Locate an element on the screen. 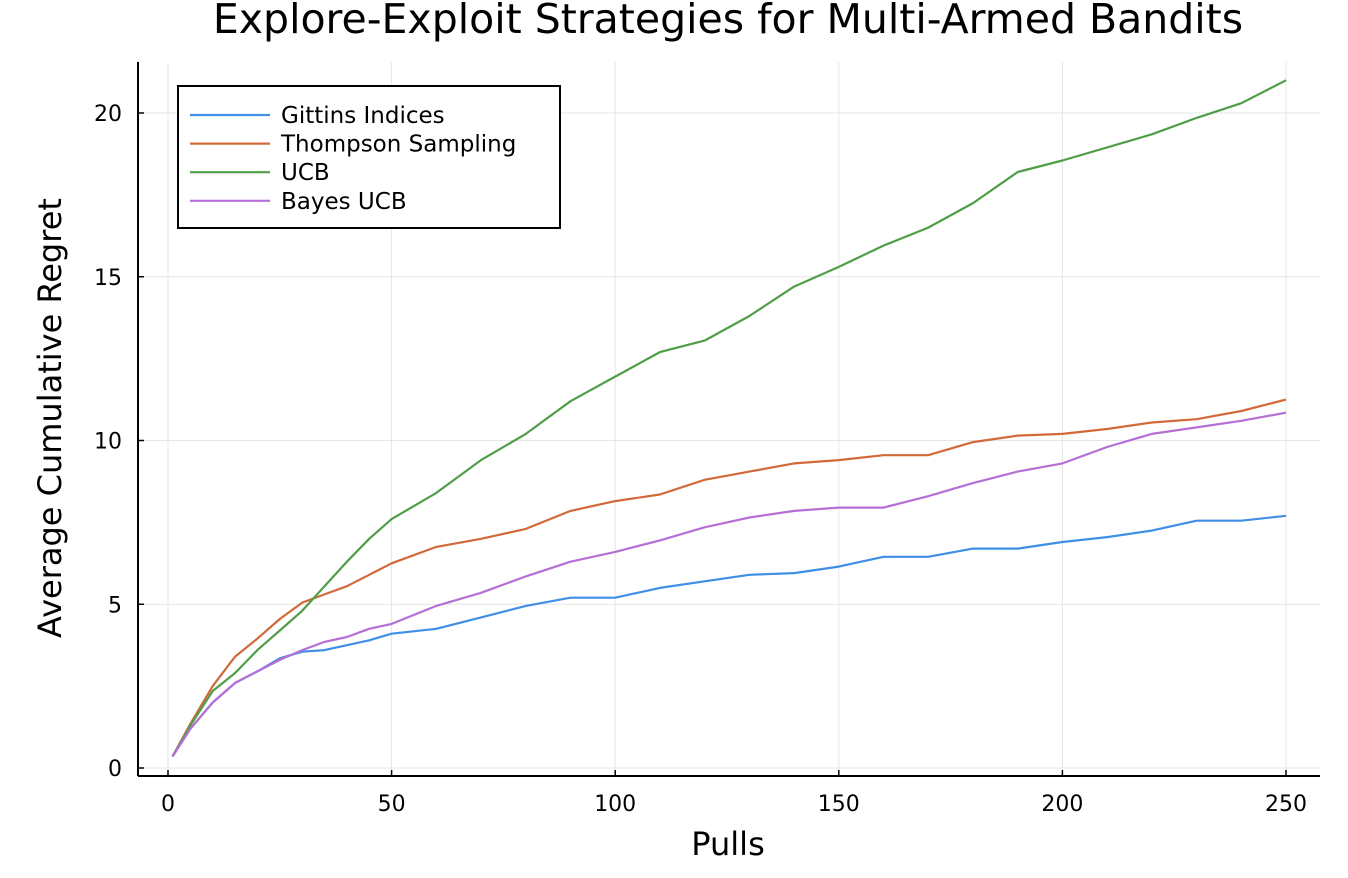 This screenshot has height=878, width=1348. legend-label: Bayes UCB is located at coordinates (344, 202).